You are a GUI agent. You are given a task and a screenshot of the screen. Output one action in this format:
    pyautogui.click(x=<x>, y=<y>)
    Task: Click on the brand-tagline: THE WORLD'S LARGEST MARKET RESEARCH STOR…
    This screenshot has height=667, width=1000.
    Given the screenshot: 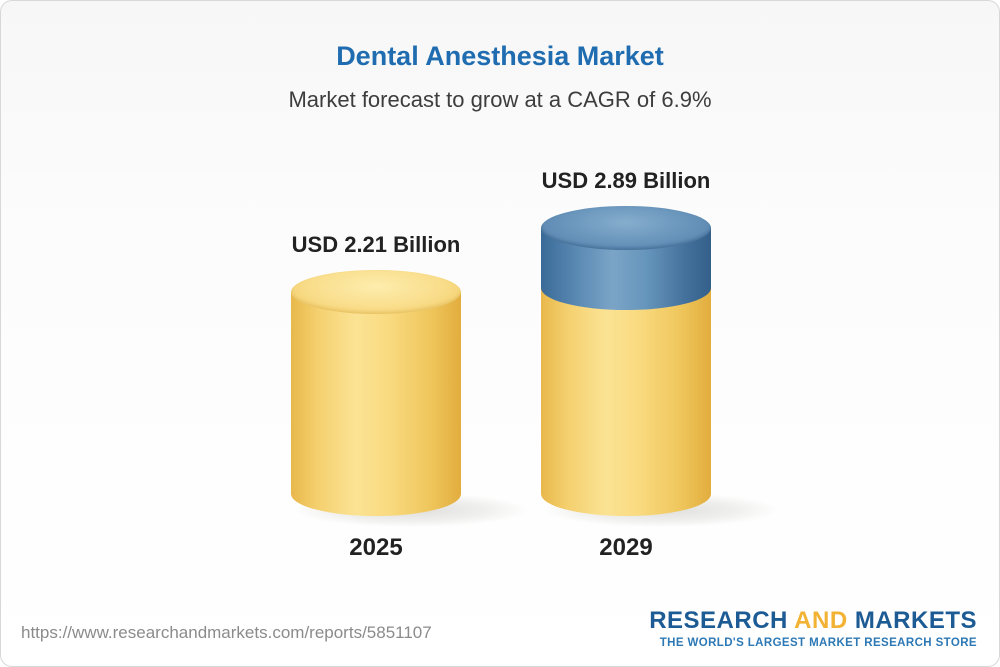 What is the action you would take?
    pyautogui.click(x=818, y=643)
    